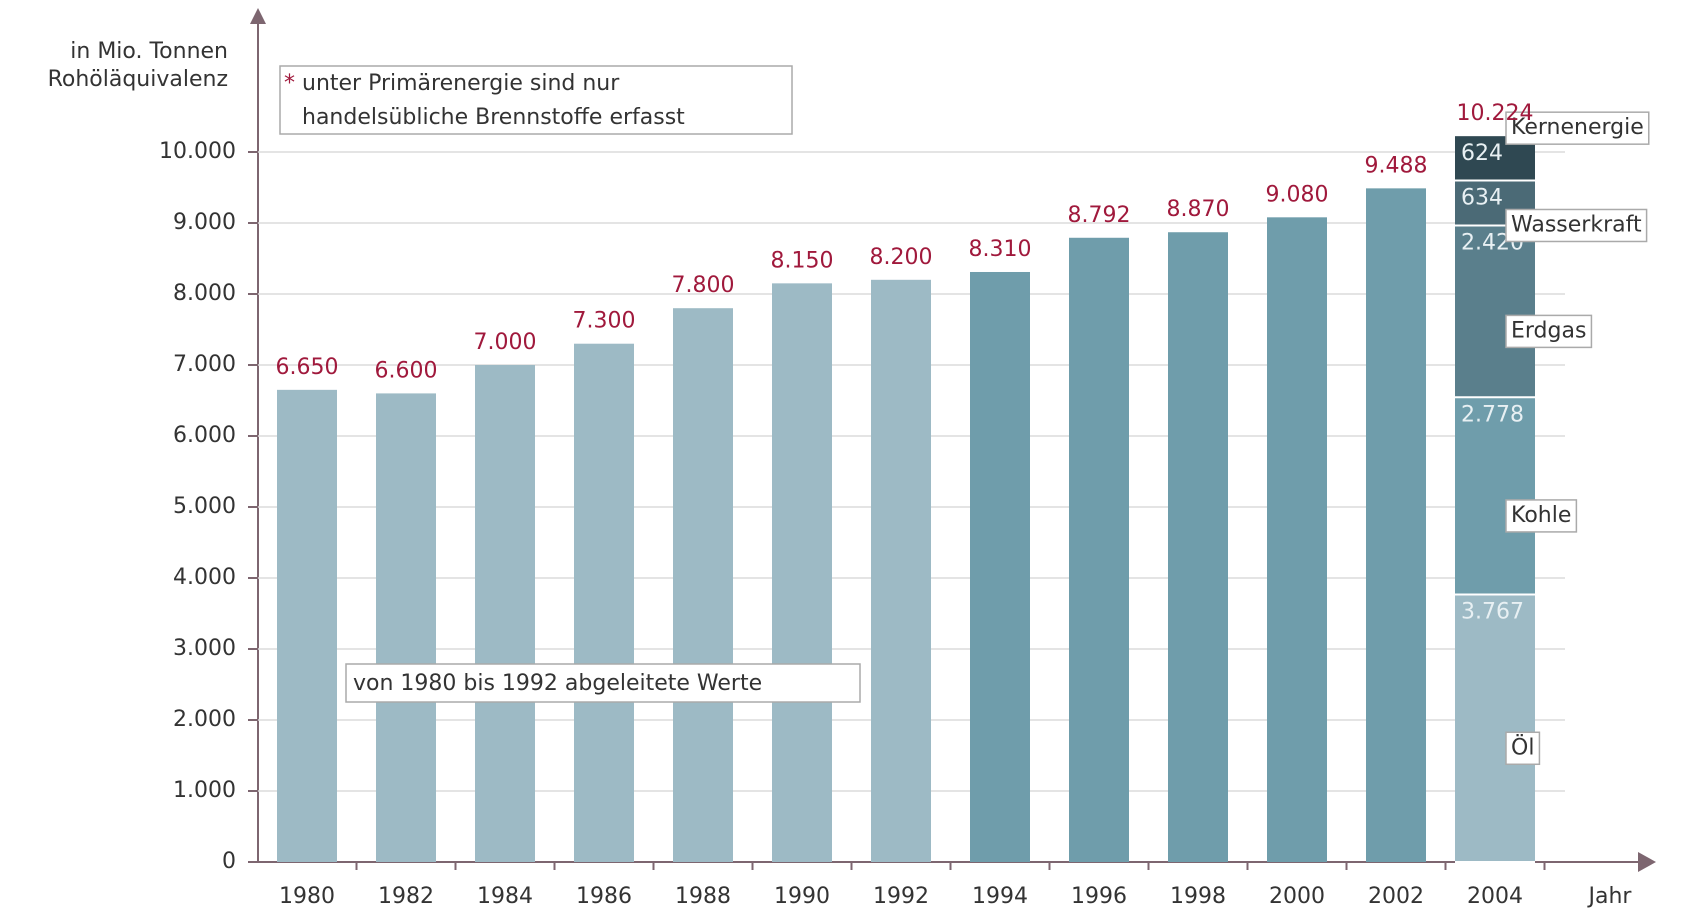 The width and height of the screenshot is (1683, 908). I want to click on annotation-box, so click(603, 683).